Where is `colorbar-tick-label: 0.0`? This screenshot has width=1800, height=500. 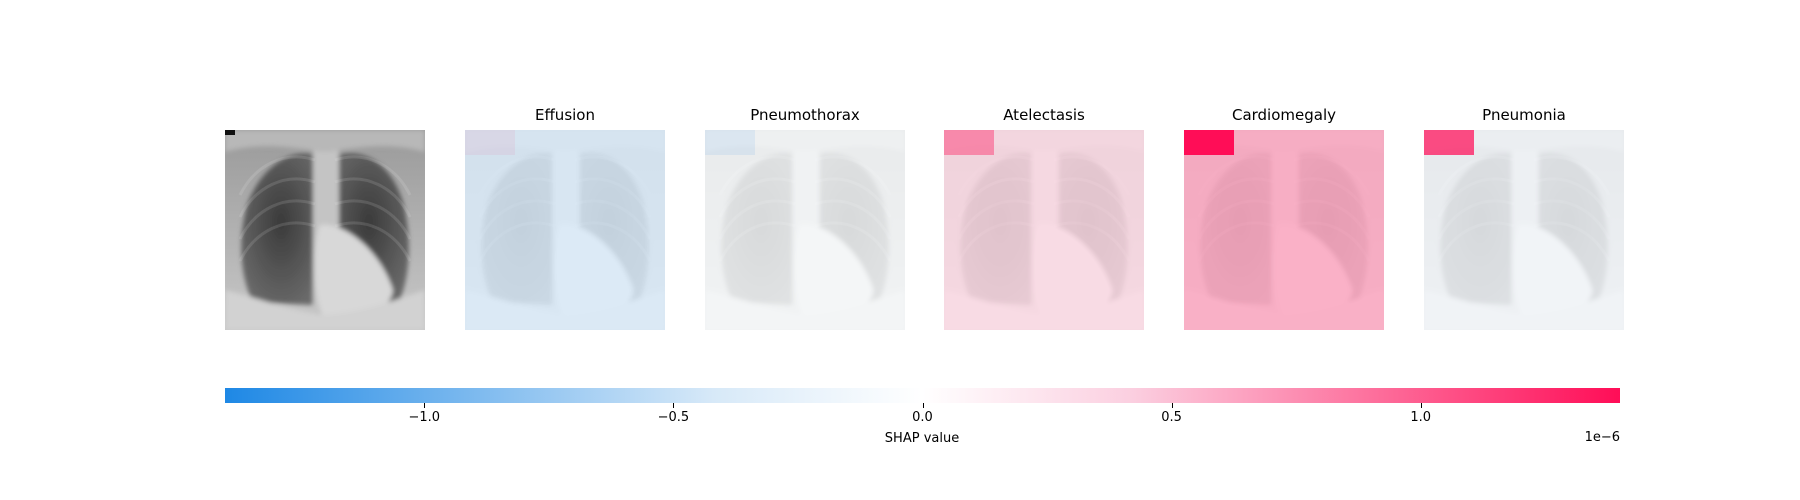
colorbar-tick-label: 0.0 is located at coordinates (922, 417).